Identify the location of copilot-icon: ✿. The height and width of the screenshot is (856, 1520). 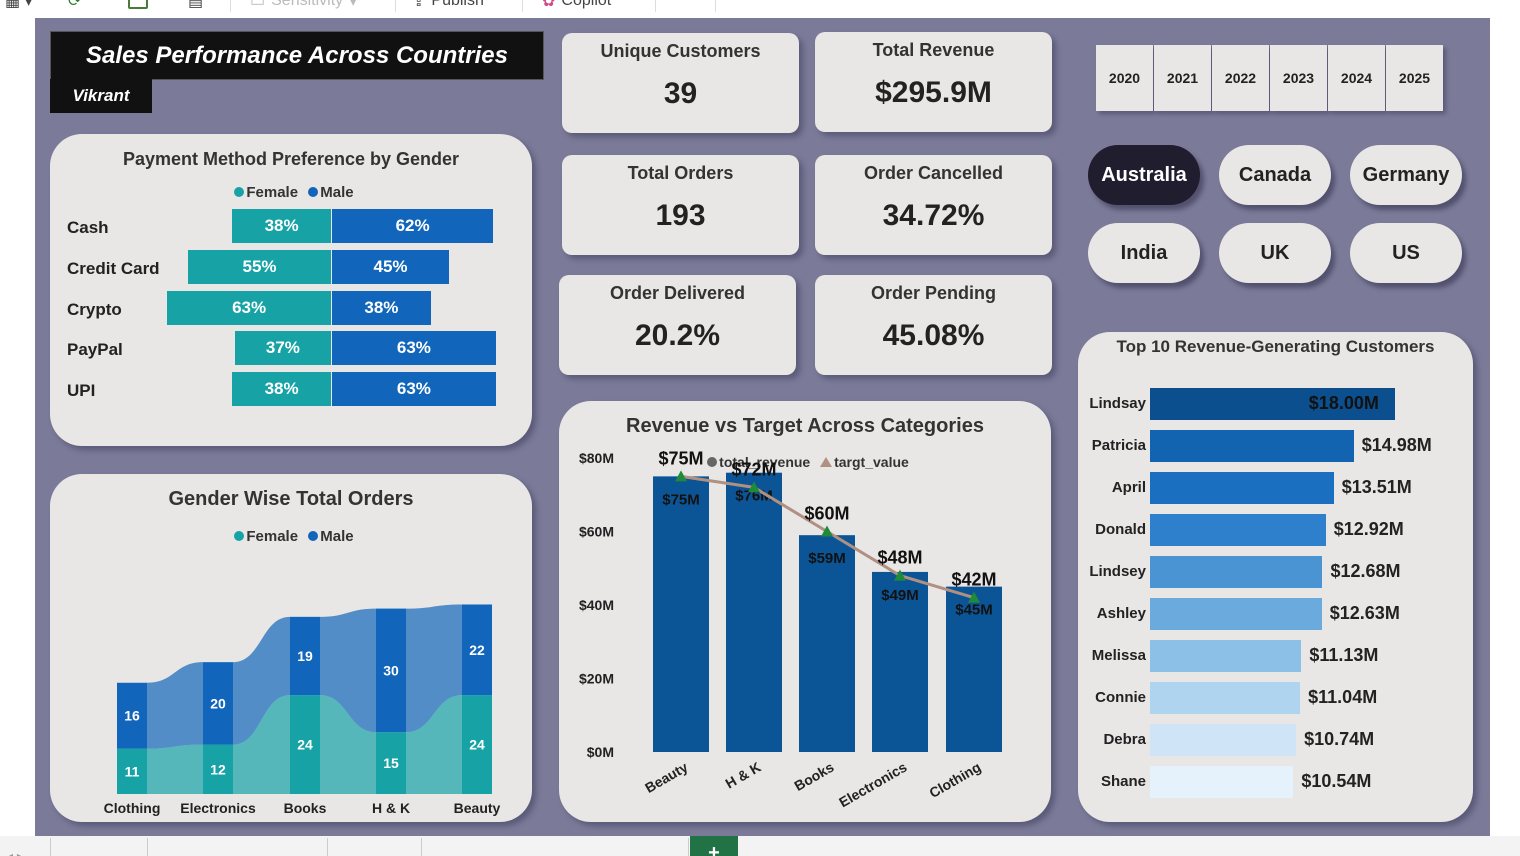
(549, 5).